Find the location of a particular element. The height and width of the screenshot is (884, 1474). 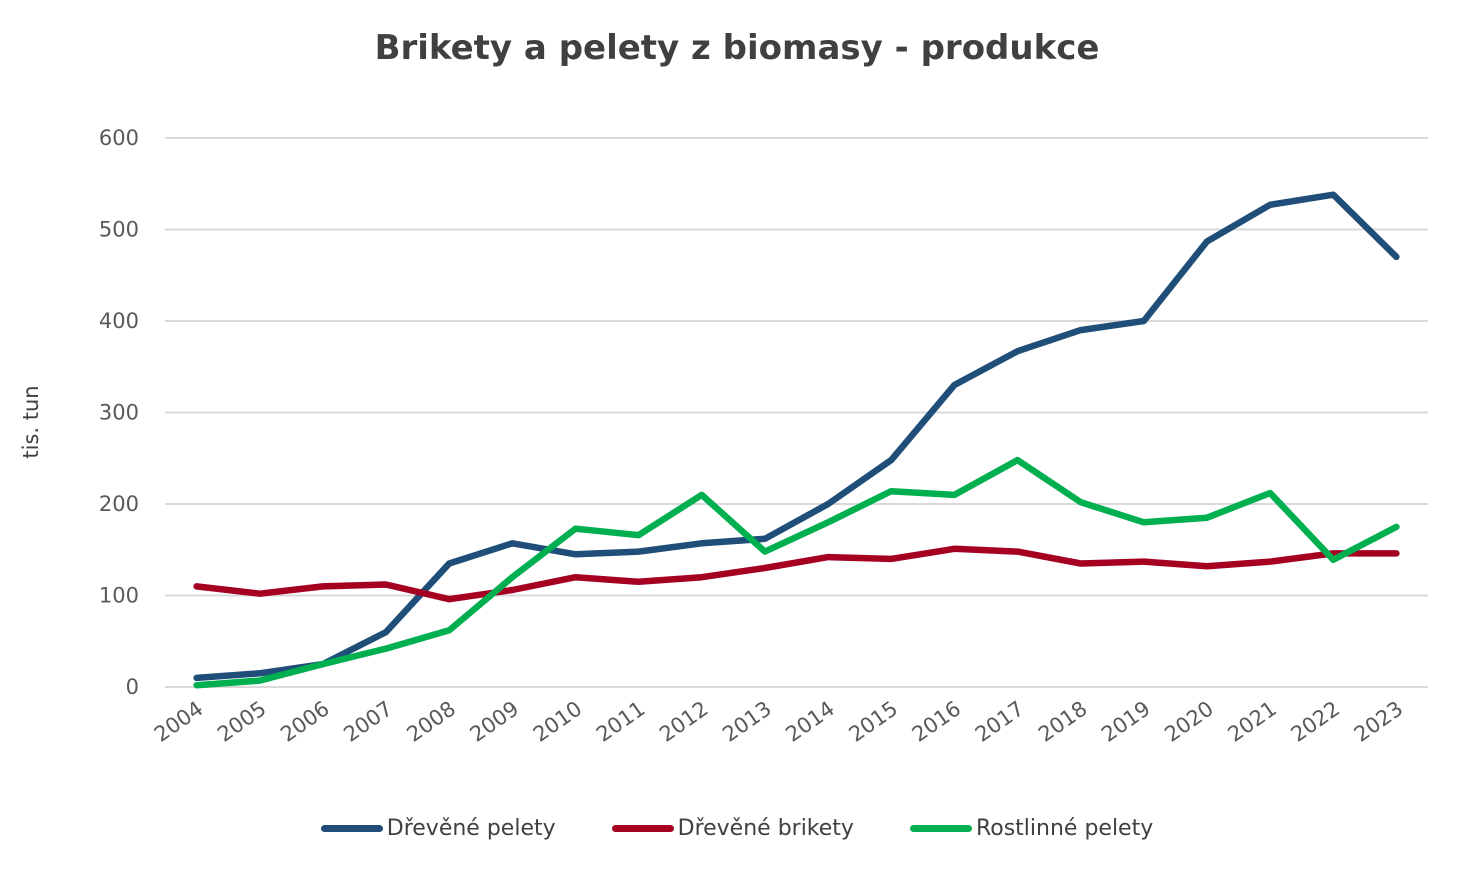

y-tick-label: 400 is located at coordinates (119, 321).